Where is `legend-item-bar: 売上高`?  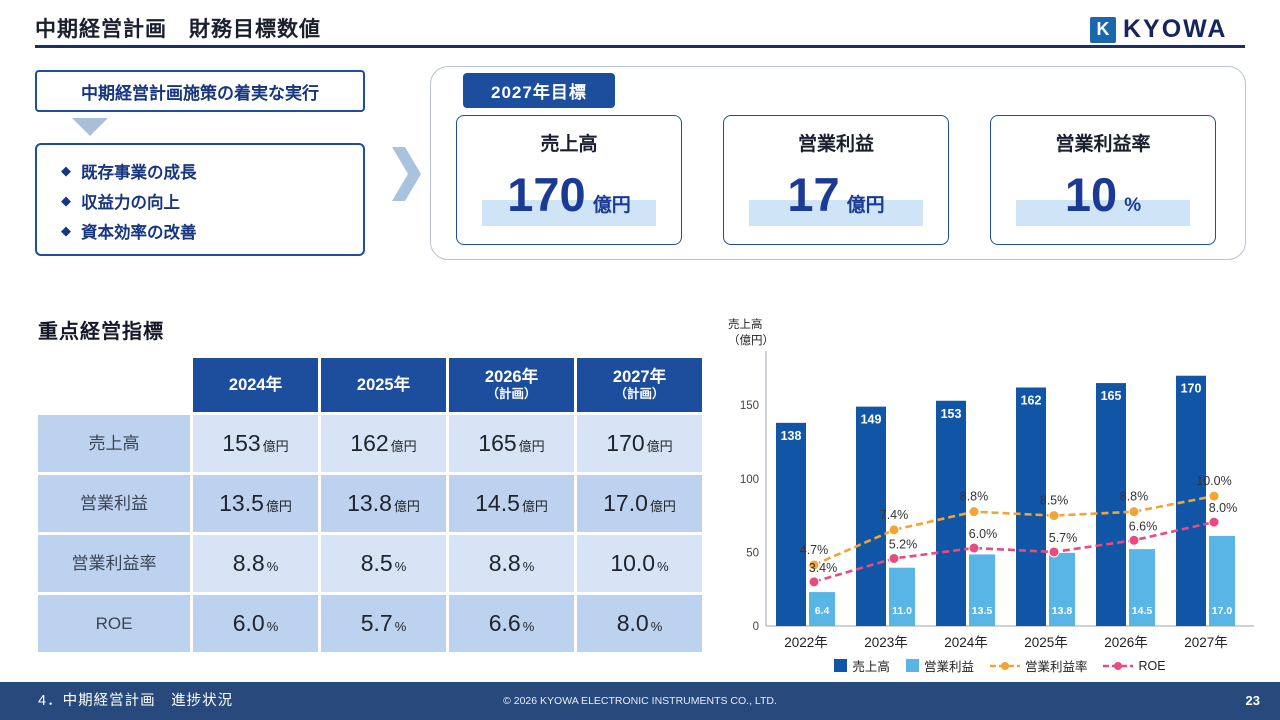
legend-item-bar: 売上高 is located at coordinates (862, 665).